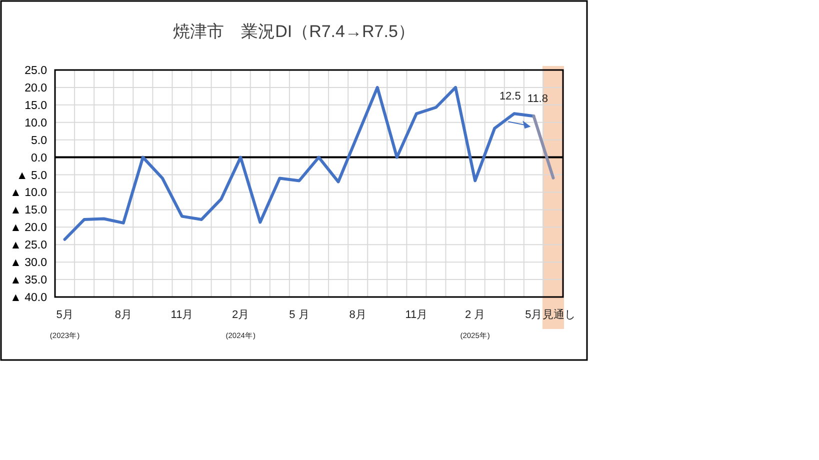  Describe the element at coordinates (35, 71) in the screenshot. I see `y-tick-label: 25.0` at that location.